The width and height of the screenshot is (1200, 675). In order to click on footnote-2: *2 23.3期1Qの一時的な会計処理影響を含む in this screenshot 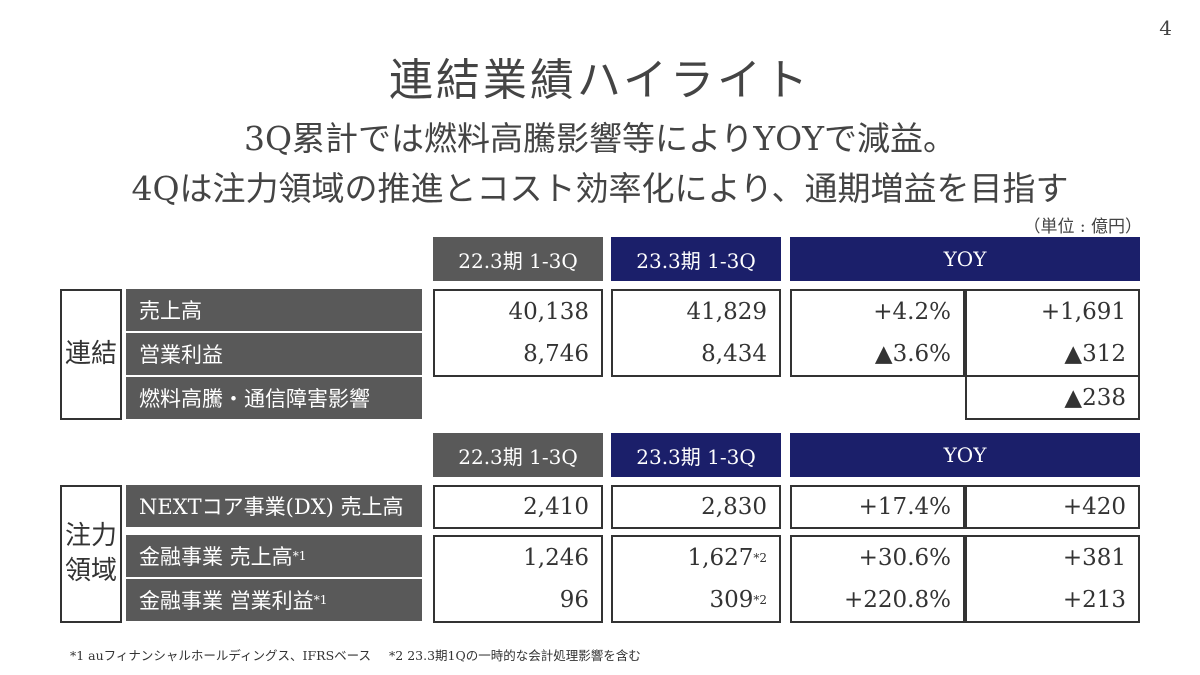, I will do `click(515, 655)`.